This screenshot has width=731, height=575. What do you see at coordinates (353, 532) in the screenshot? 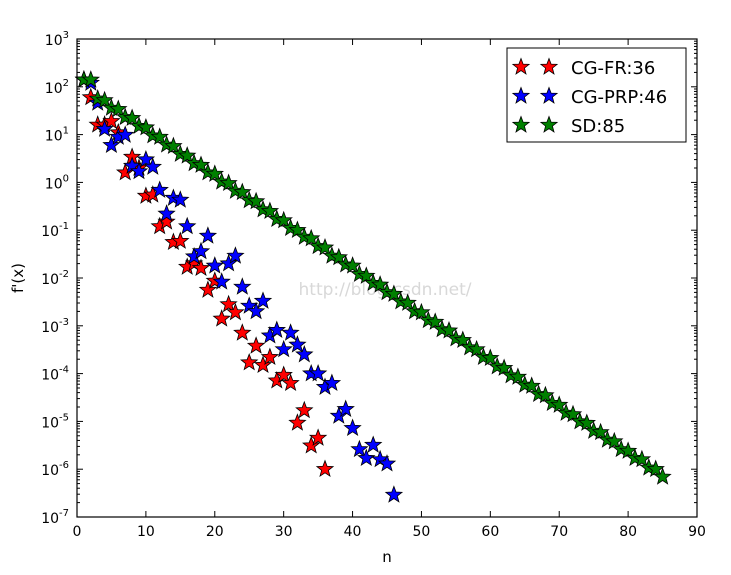
I see `x-tick-label: 40` at bounding box center [353, 532].